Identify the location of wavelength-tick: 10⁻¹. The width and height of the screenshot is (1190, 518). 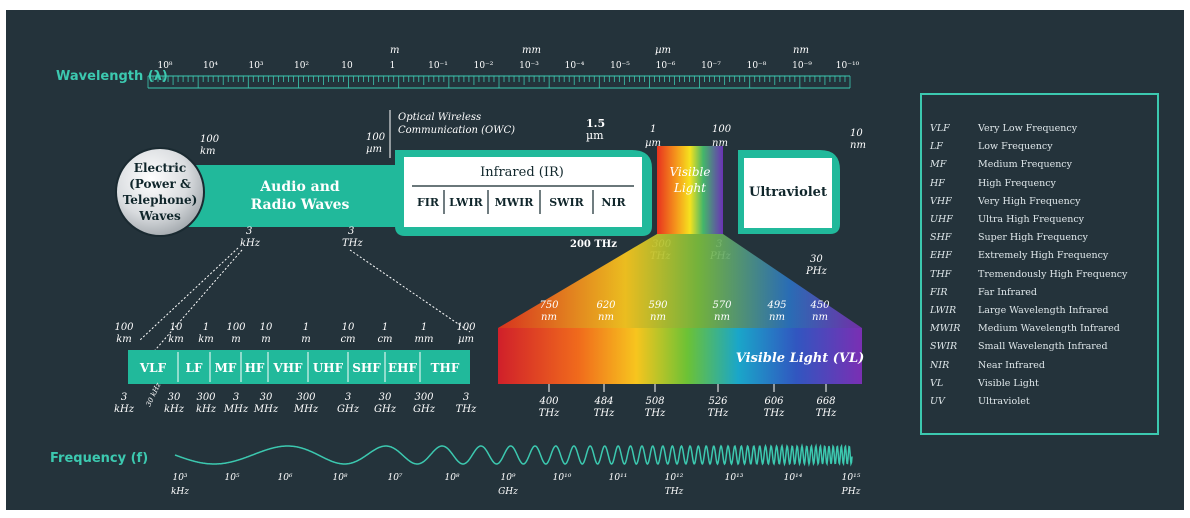
(438, 66).